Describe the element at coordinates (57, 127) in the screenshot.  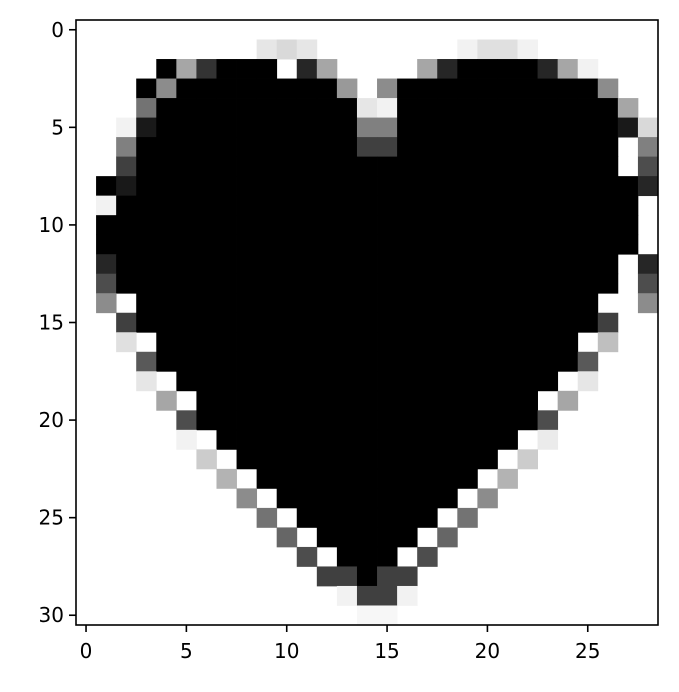
I see `y-tick-label: 5` at that location.